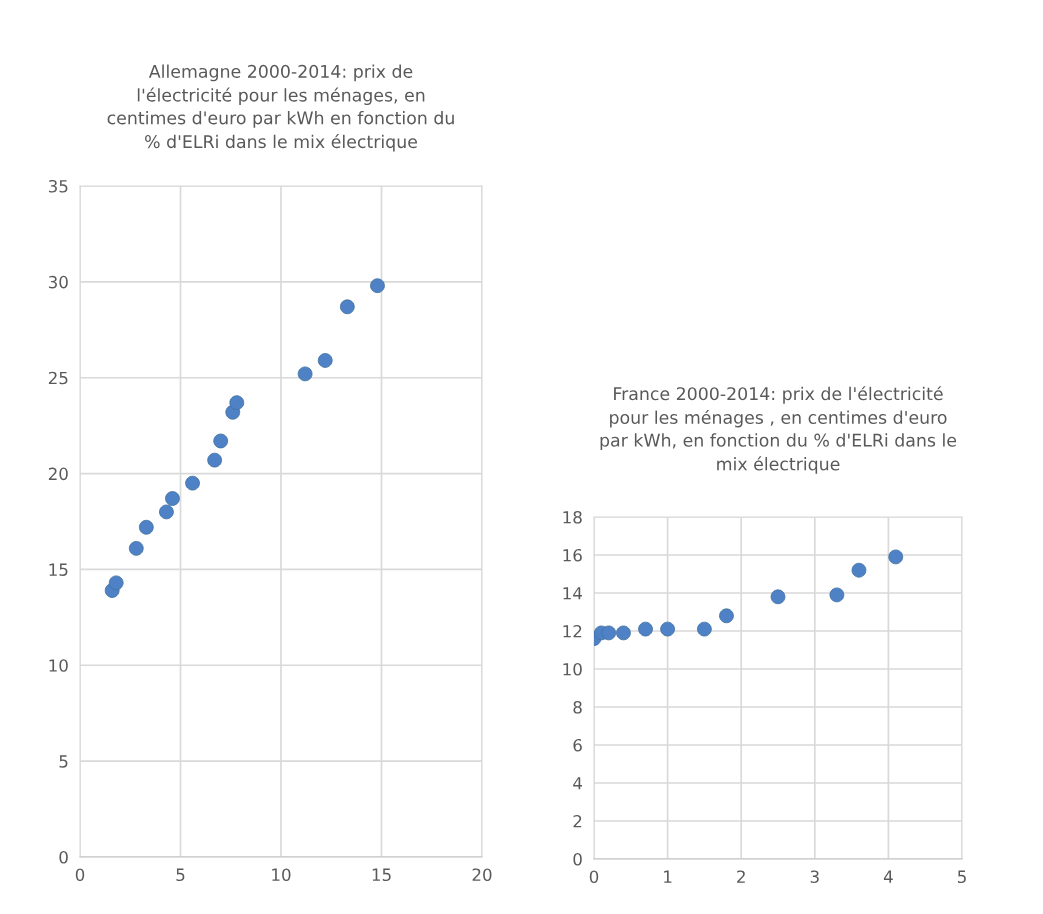 This screenshot has height=914, width=1043. What do you see at coordinates (778, 430) in the screenshot?
I see `chart-title: France 2000-2014: prix de l'électricité pour les ménages , en centimes d'euro par kWh, en fonction du % d'ELRi dans le mix électrique` at bounding box center [778, 430].